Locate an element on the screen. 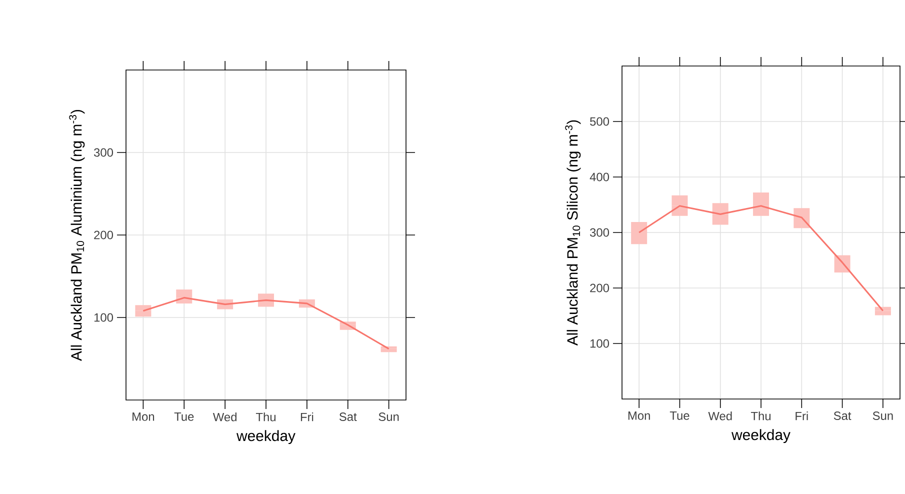 The width and height of the screenshot is (905, 494). y-tick-label: 500 is located at coordinates (600, 121).